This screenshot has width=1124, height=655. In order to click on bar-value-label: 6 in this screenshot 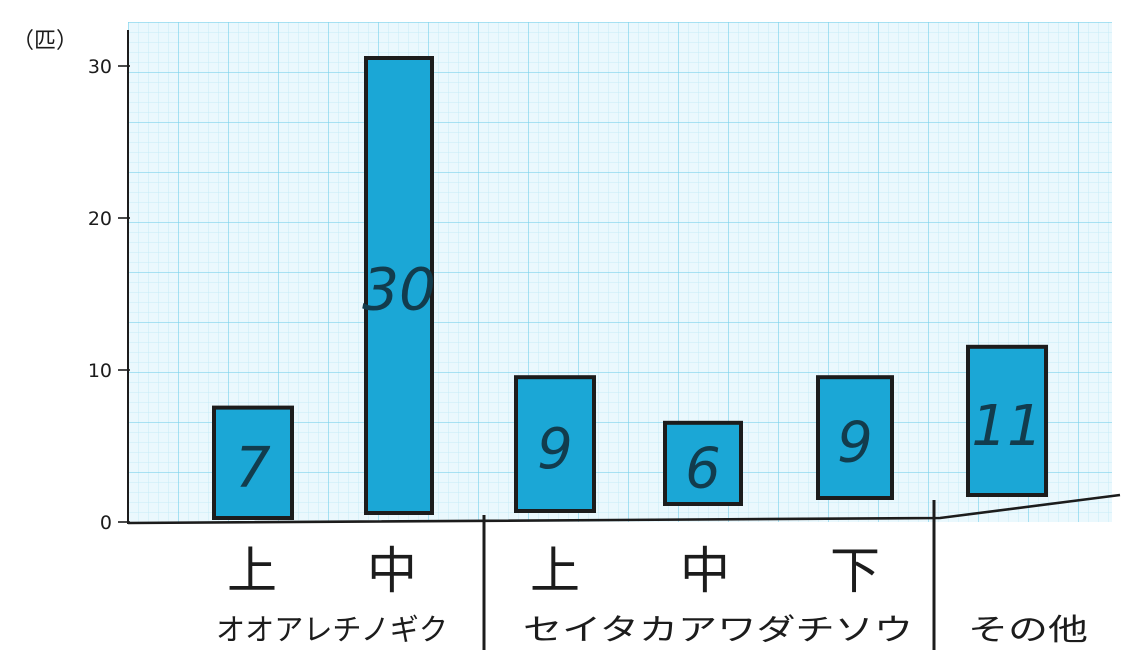, I will do `click(703, 468)`.